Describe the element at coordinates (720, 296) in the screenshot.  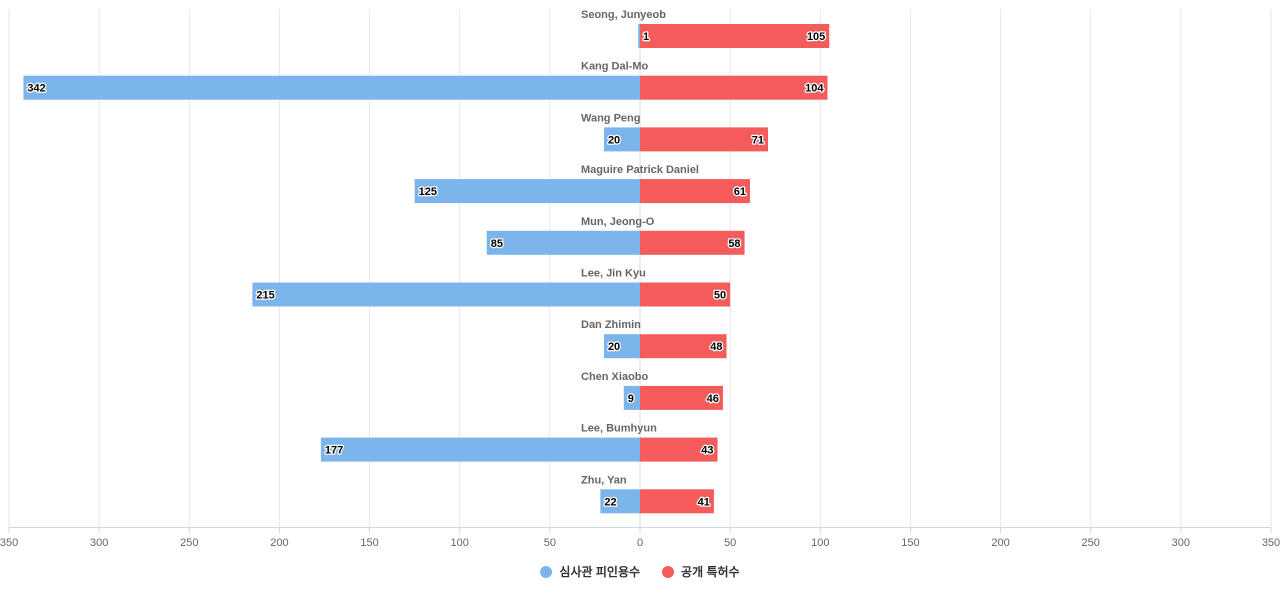
I see `data-label: 50` at that location.